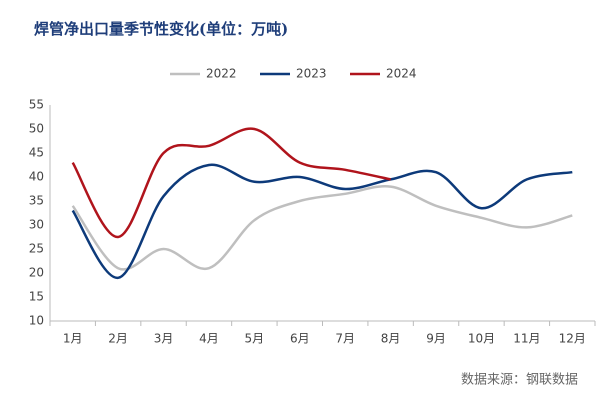 Image resolution: width=611 pixels, height=404 pixels. What do you see at coordinates (36, 321) in the screenshot?
I see `y-tick-label: 10` at bounding box center [36, 321].